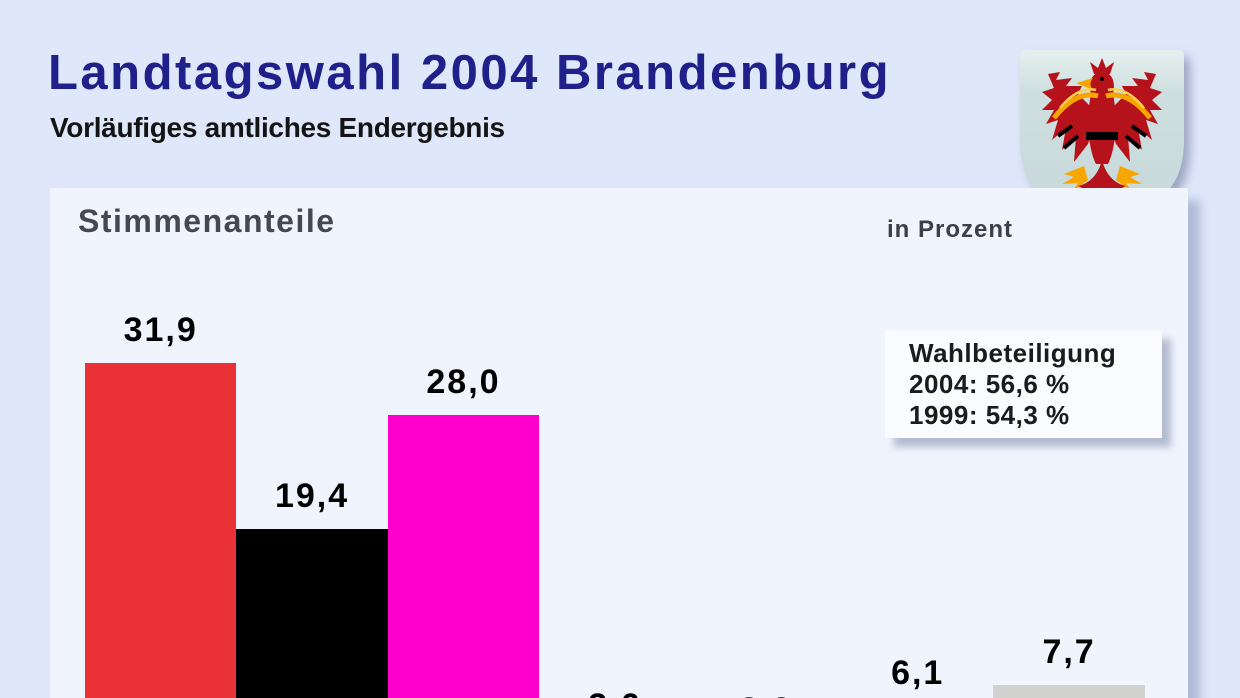 The image size is (1240, 698). I want to click on bar-value-label-cdu: 19,4, so click(312, 495).